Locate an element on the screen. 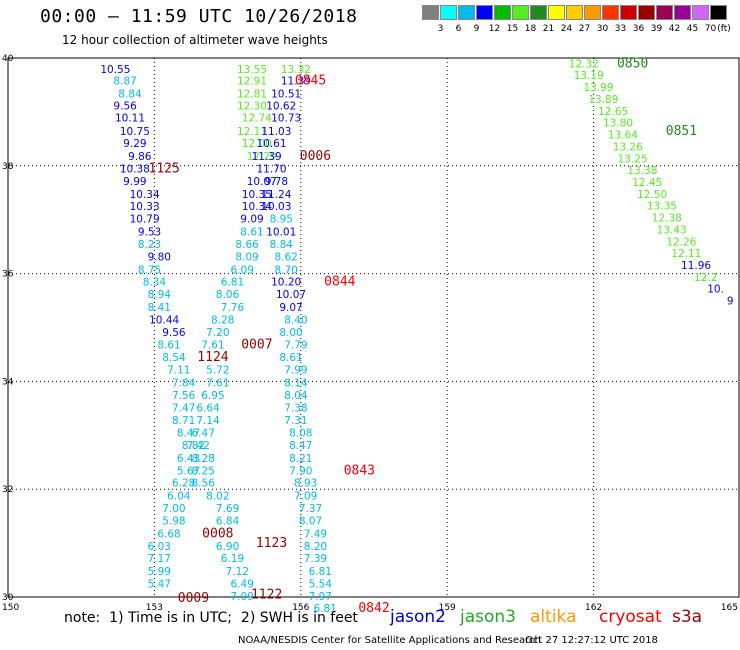 The width and height of the screenshot is (740, 650). wave-height-label: 8.09 is located at coordinates (246, 257).